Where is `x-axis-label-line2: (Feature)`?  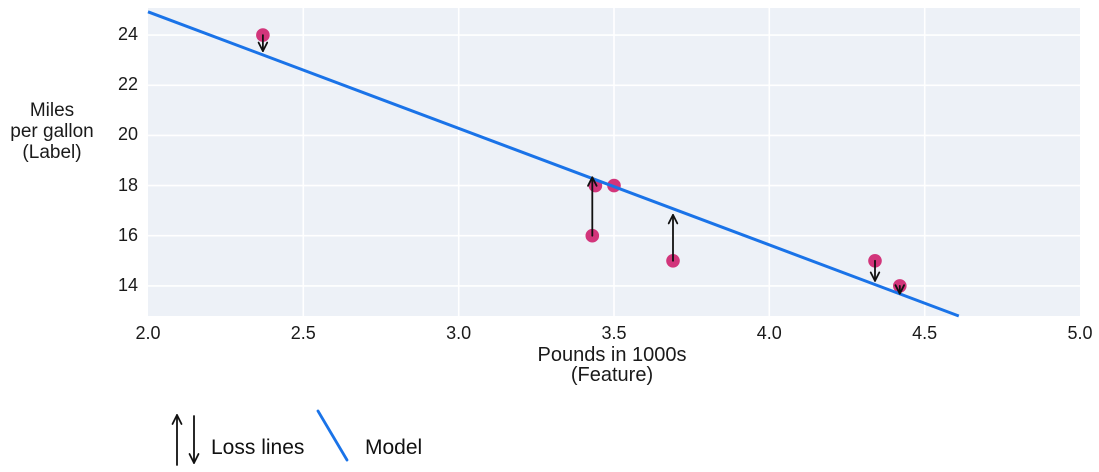 x-axis-label-line2: (Feature) is located at coordinates (612, 375).